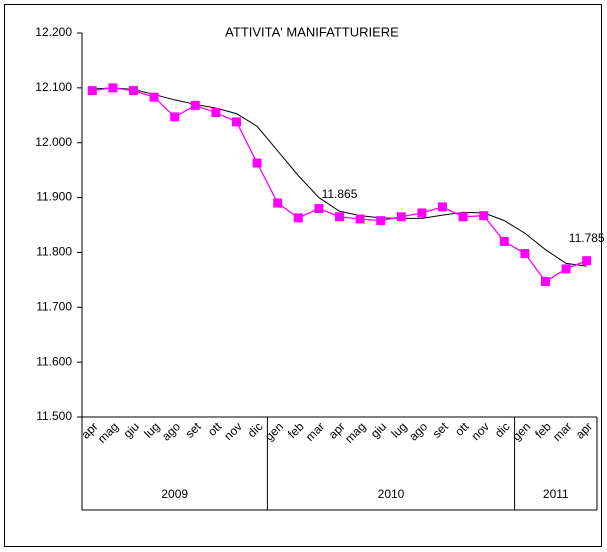  I want to click on group-label: 2009, so click(174, 494).